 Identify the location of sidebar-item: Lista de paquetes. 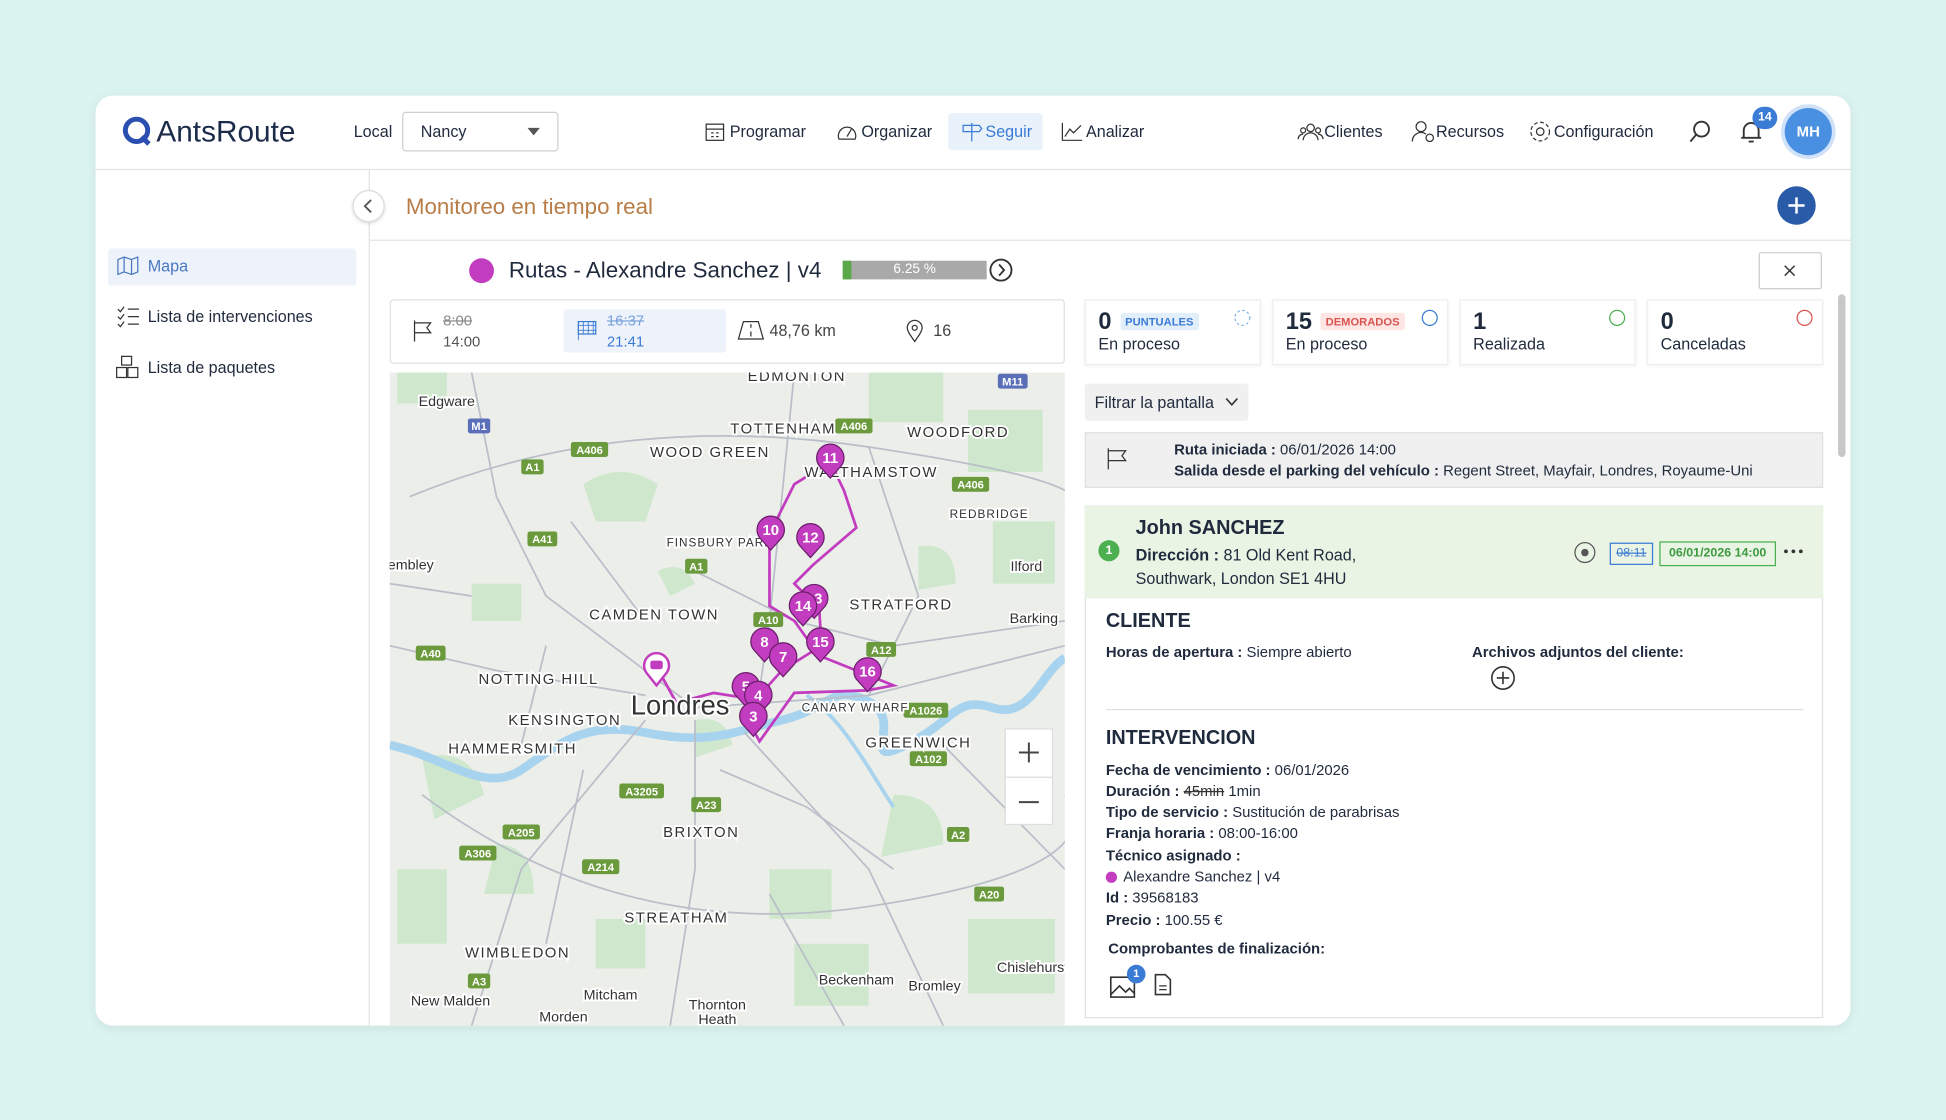
(211, 367).